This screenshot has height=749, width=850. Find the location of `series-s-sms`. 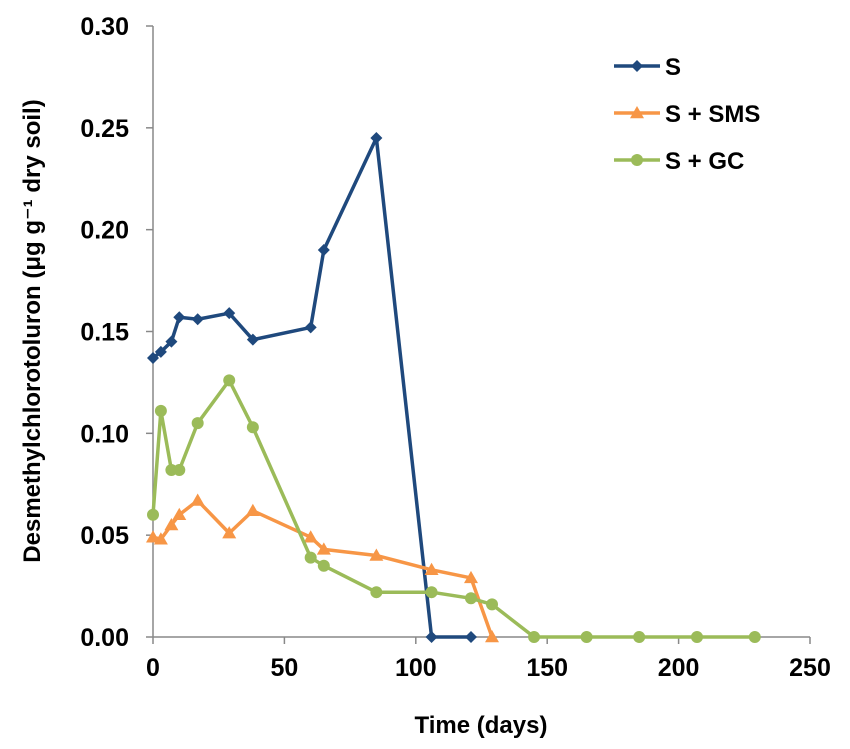

series-s-sms is located at coordinates (323, 568).